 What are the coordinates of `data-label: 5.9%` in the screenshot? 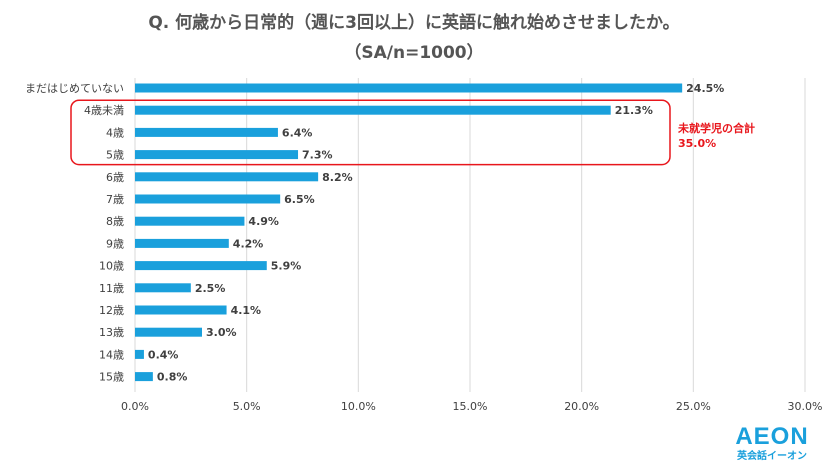 It's located at (286, 266).